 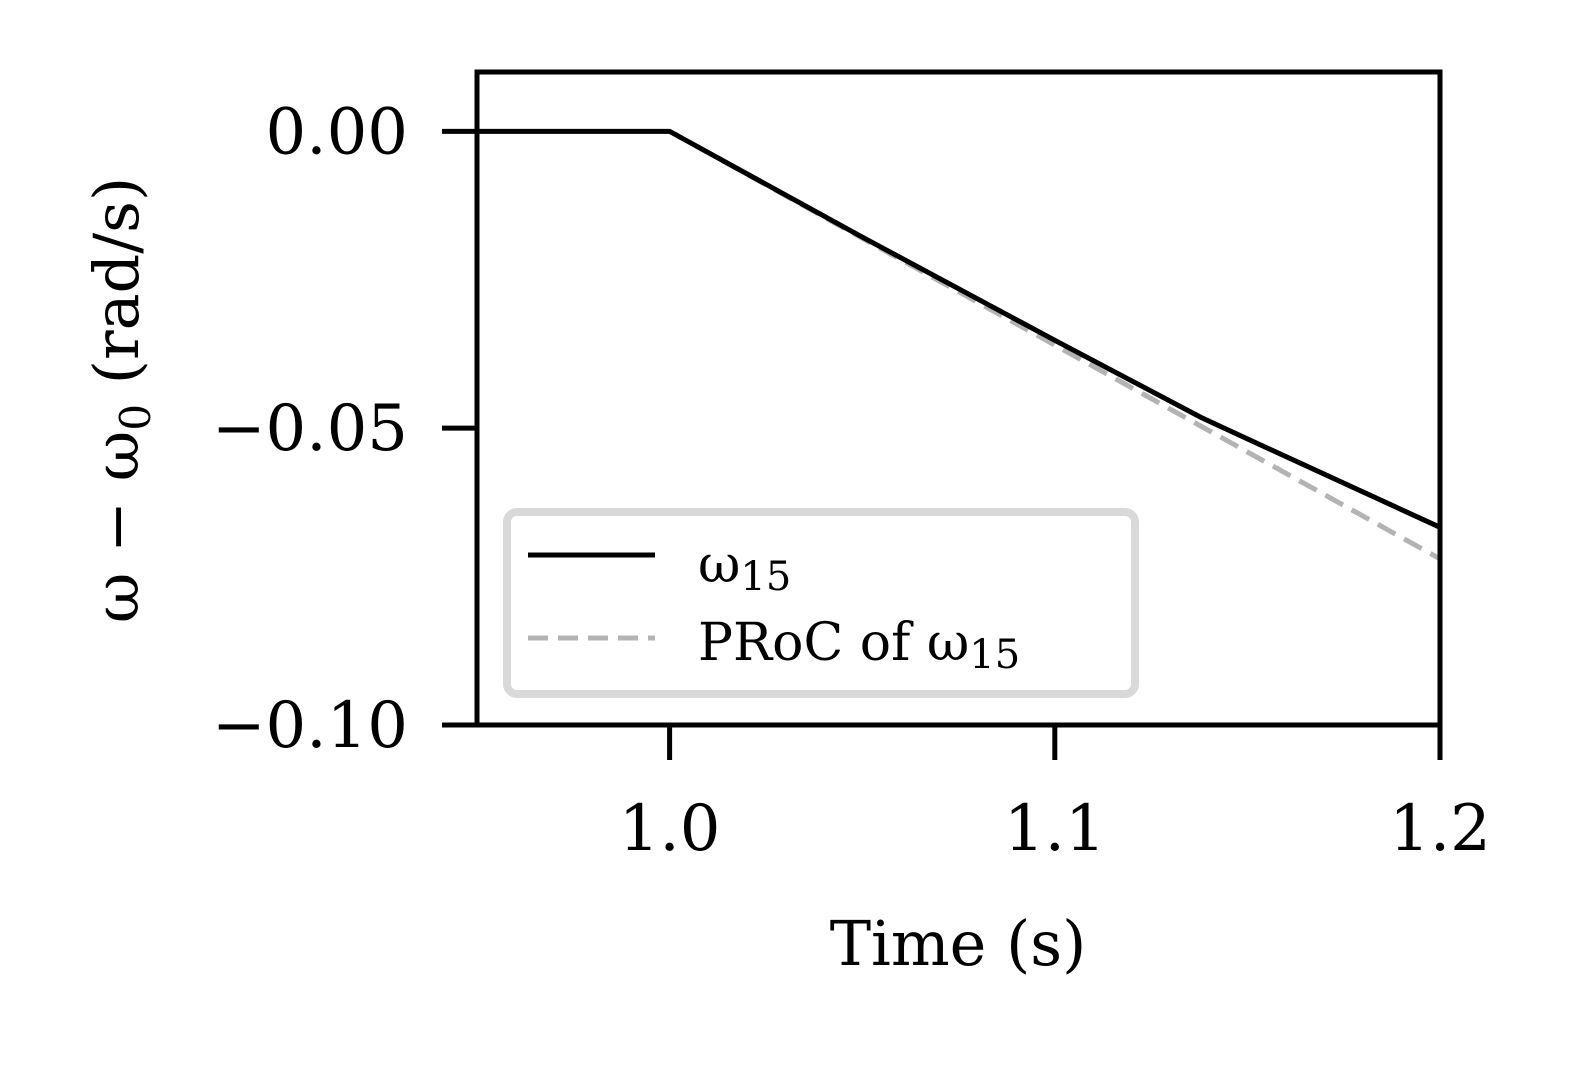 I want to click on y-axis-label: ω − ω0 (rad/s), so click(x=120, y=400).